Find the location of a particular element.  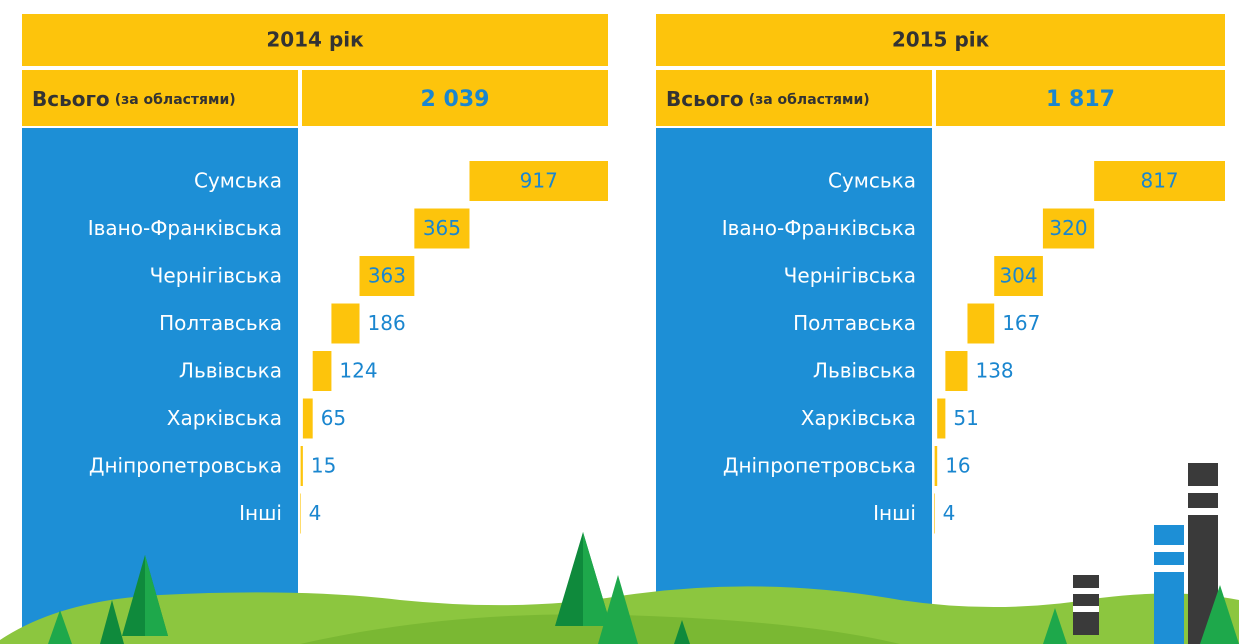

value-label: 320 is located at coordinates (1068, 228).